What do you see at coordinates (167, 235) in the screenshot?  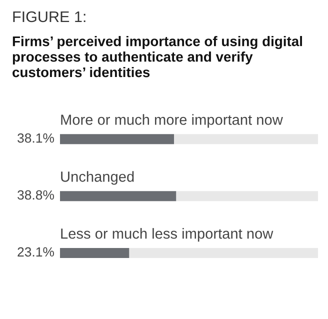 I see `y-tick-label: Less or much less important now` at bounding box center [167, 235].